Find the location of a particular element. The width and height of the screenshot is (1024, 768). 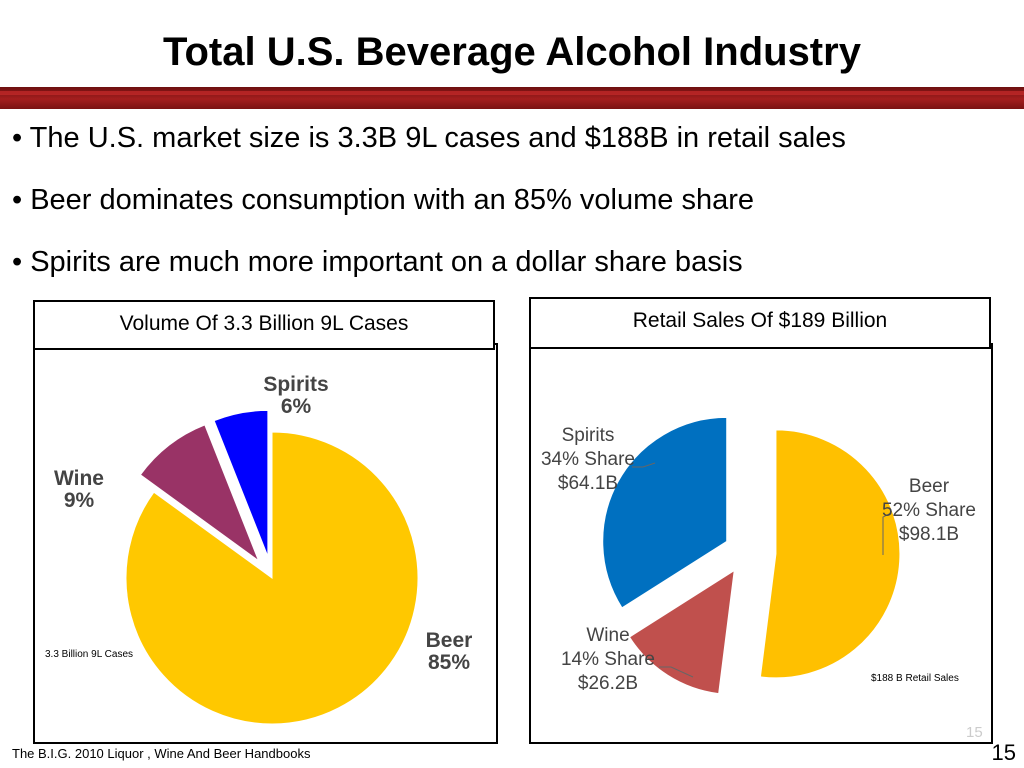

sales-note: $188 B Retail Sales is located at coordinates (915, 678).